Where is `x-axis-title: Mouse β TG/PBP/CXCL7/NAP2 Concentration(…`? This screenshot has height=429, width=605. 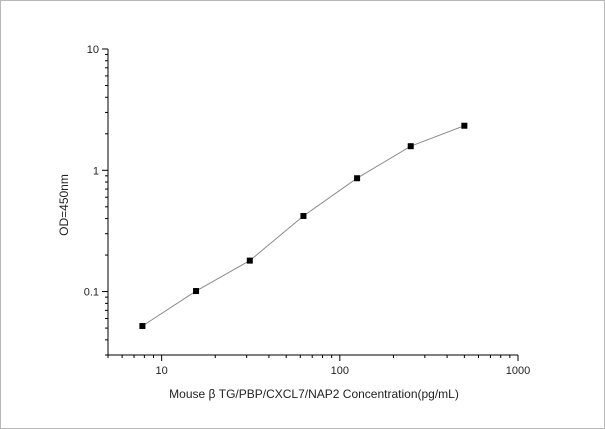 x-axis-title: Mouse β TG/PBP/CXCL7/NAP2 Concentration(… is located at coordinates (314, 394).